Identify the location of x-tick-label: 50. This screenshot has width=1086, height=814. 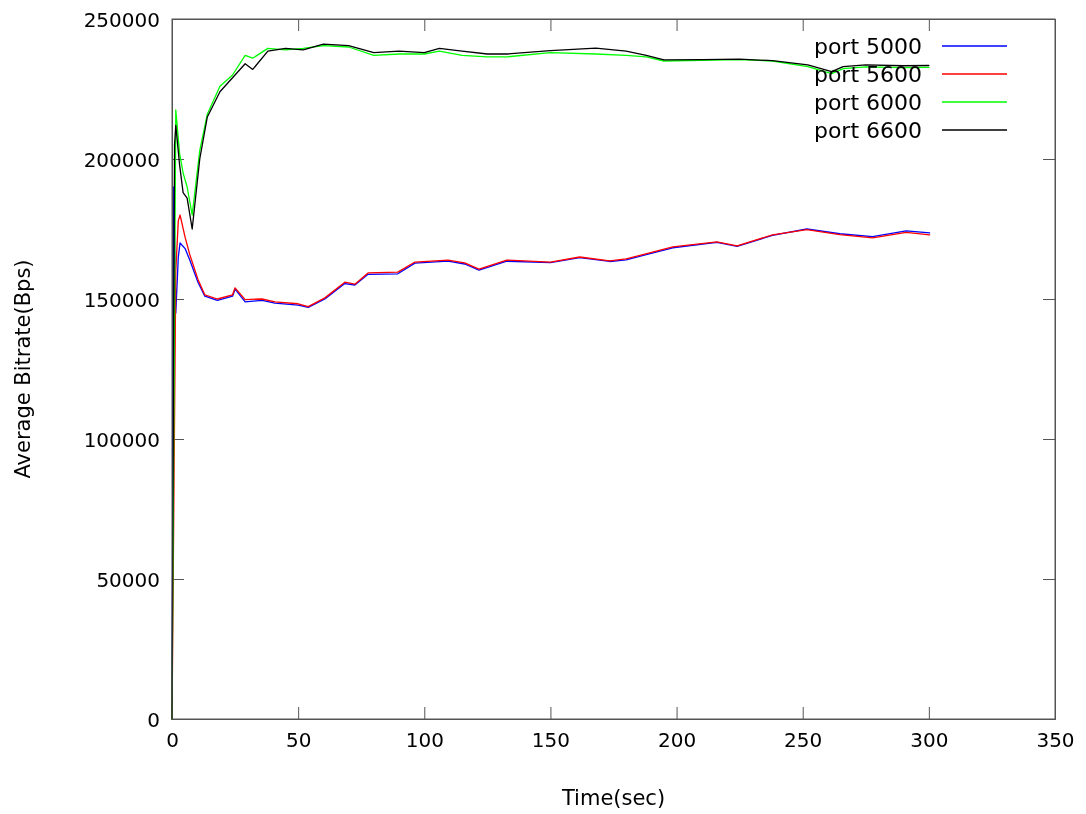
(298, 740).